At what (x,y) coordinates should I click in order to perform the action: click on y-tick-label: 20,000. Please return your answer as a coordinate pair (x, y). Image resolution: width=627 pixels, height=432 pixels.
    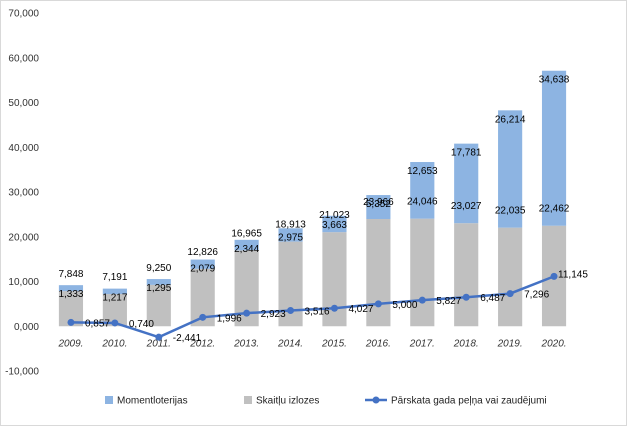
    Looking at the image, I should click on (23, 237).